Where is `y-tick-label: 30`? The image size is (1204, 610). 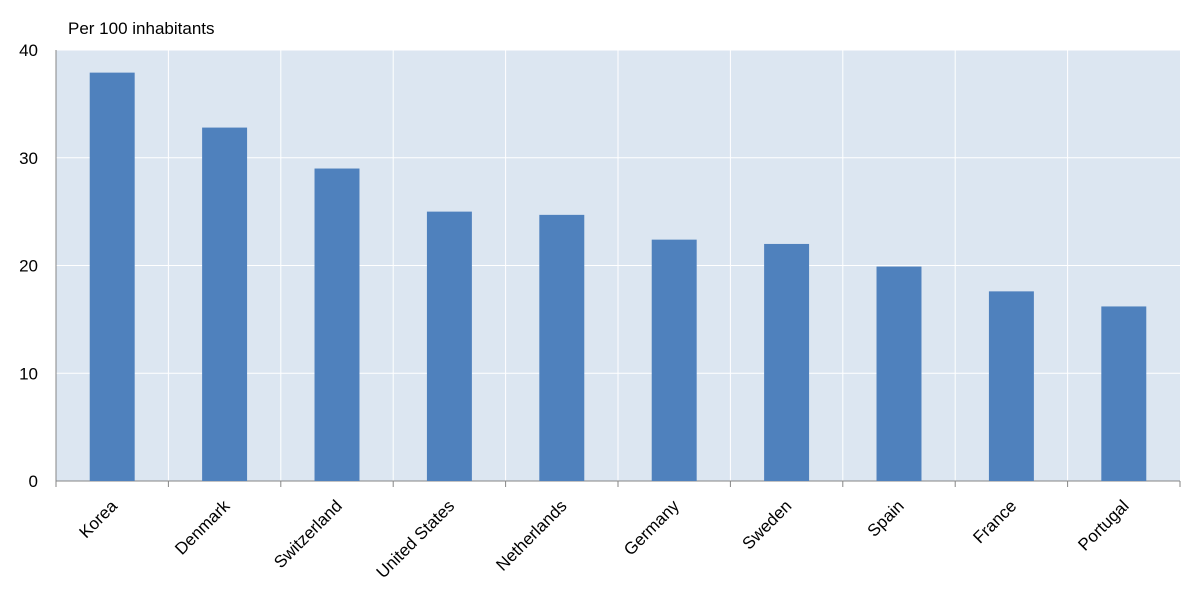
y-tick-label: 30 is located at coordinates (28, 158).